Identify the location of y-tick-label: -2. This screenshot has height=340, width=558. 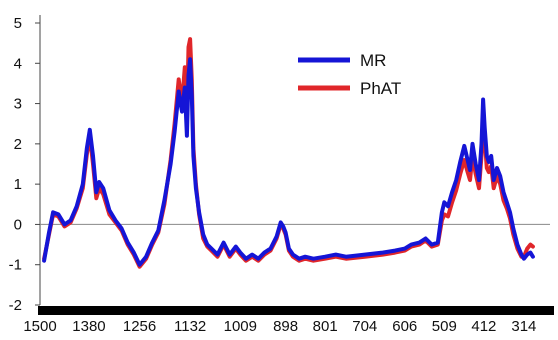
(15, 305).